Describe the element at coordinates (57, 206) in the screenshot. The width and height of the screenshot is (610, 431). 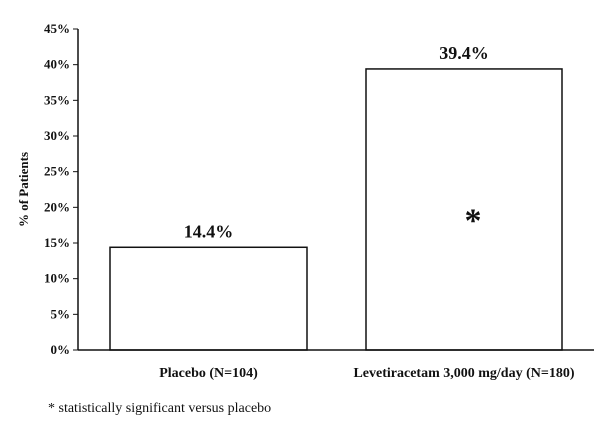
I see `y-tick-label: 20%` at that location.